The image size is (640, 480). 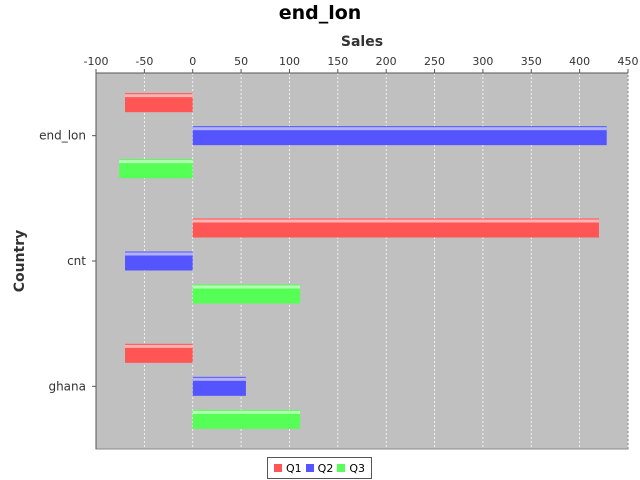 What do you see at coordinates (289, 61) in the screenshot?
I see `x-tick-label: 100` at bounding box center [289, 61].